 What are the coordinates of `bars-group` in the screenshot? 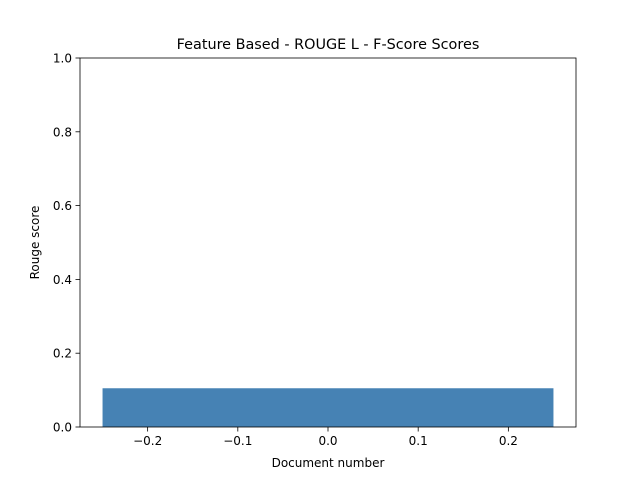 It's located at (328, 407).